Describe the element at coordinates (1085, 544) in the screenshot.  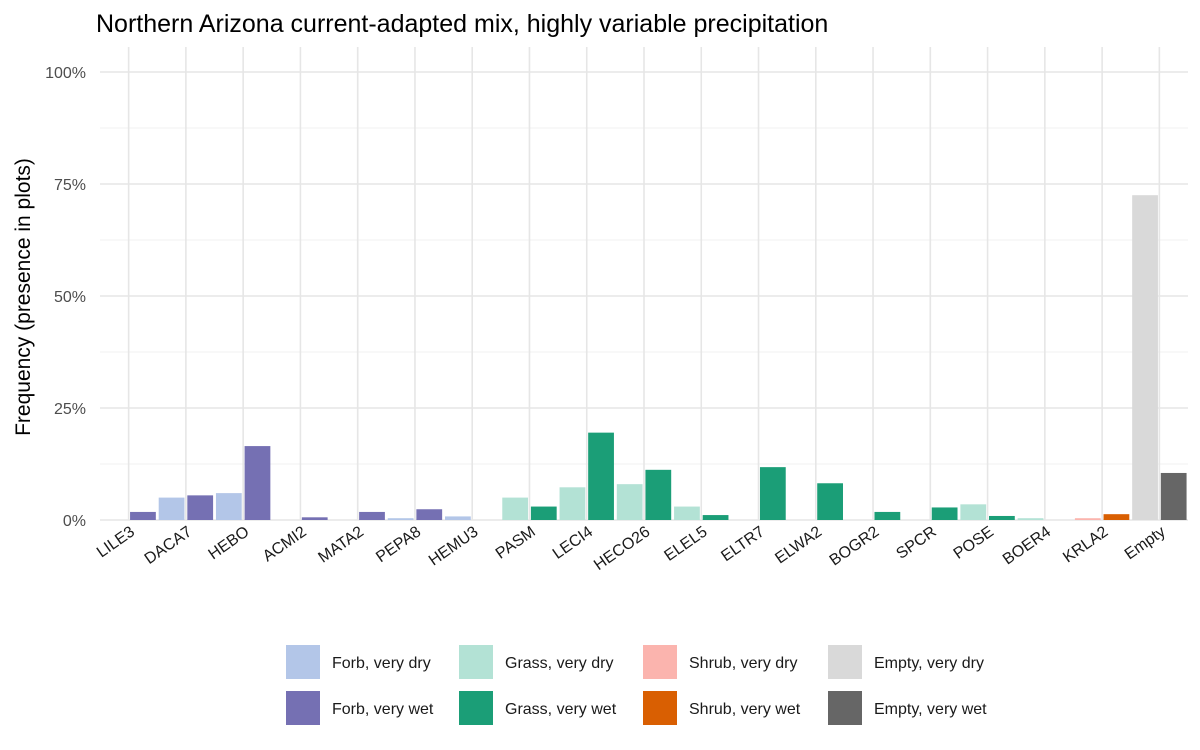
I see `x-tick-label: KRLA2` at that location.